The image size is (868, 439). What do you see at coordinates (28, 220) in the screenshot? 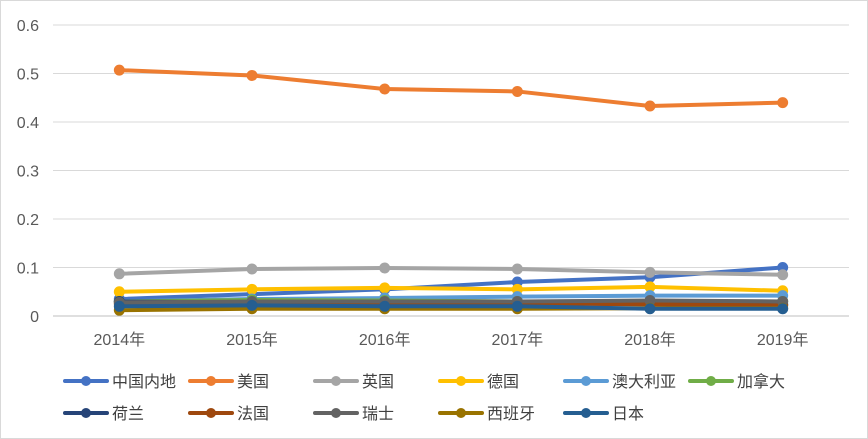
I see `y-tick-label: 0.2` at bounding box center [28, 220].